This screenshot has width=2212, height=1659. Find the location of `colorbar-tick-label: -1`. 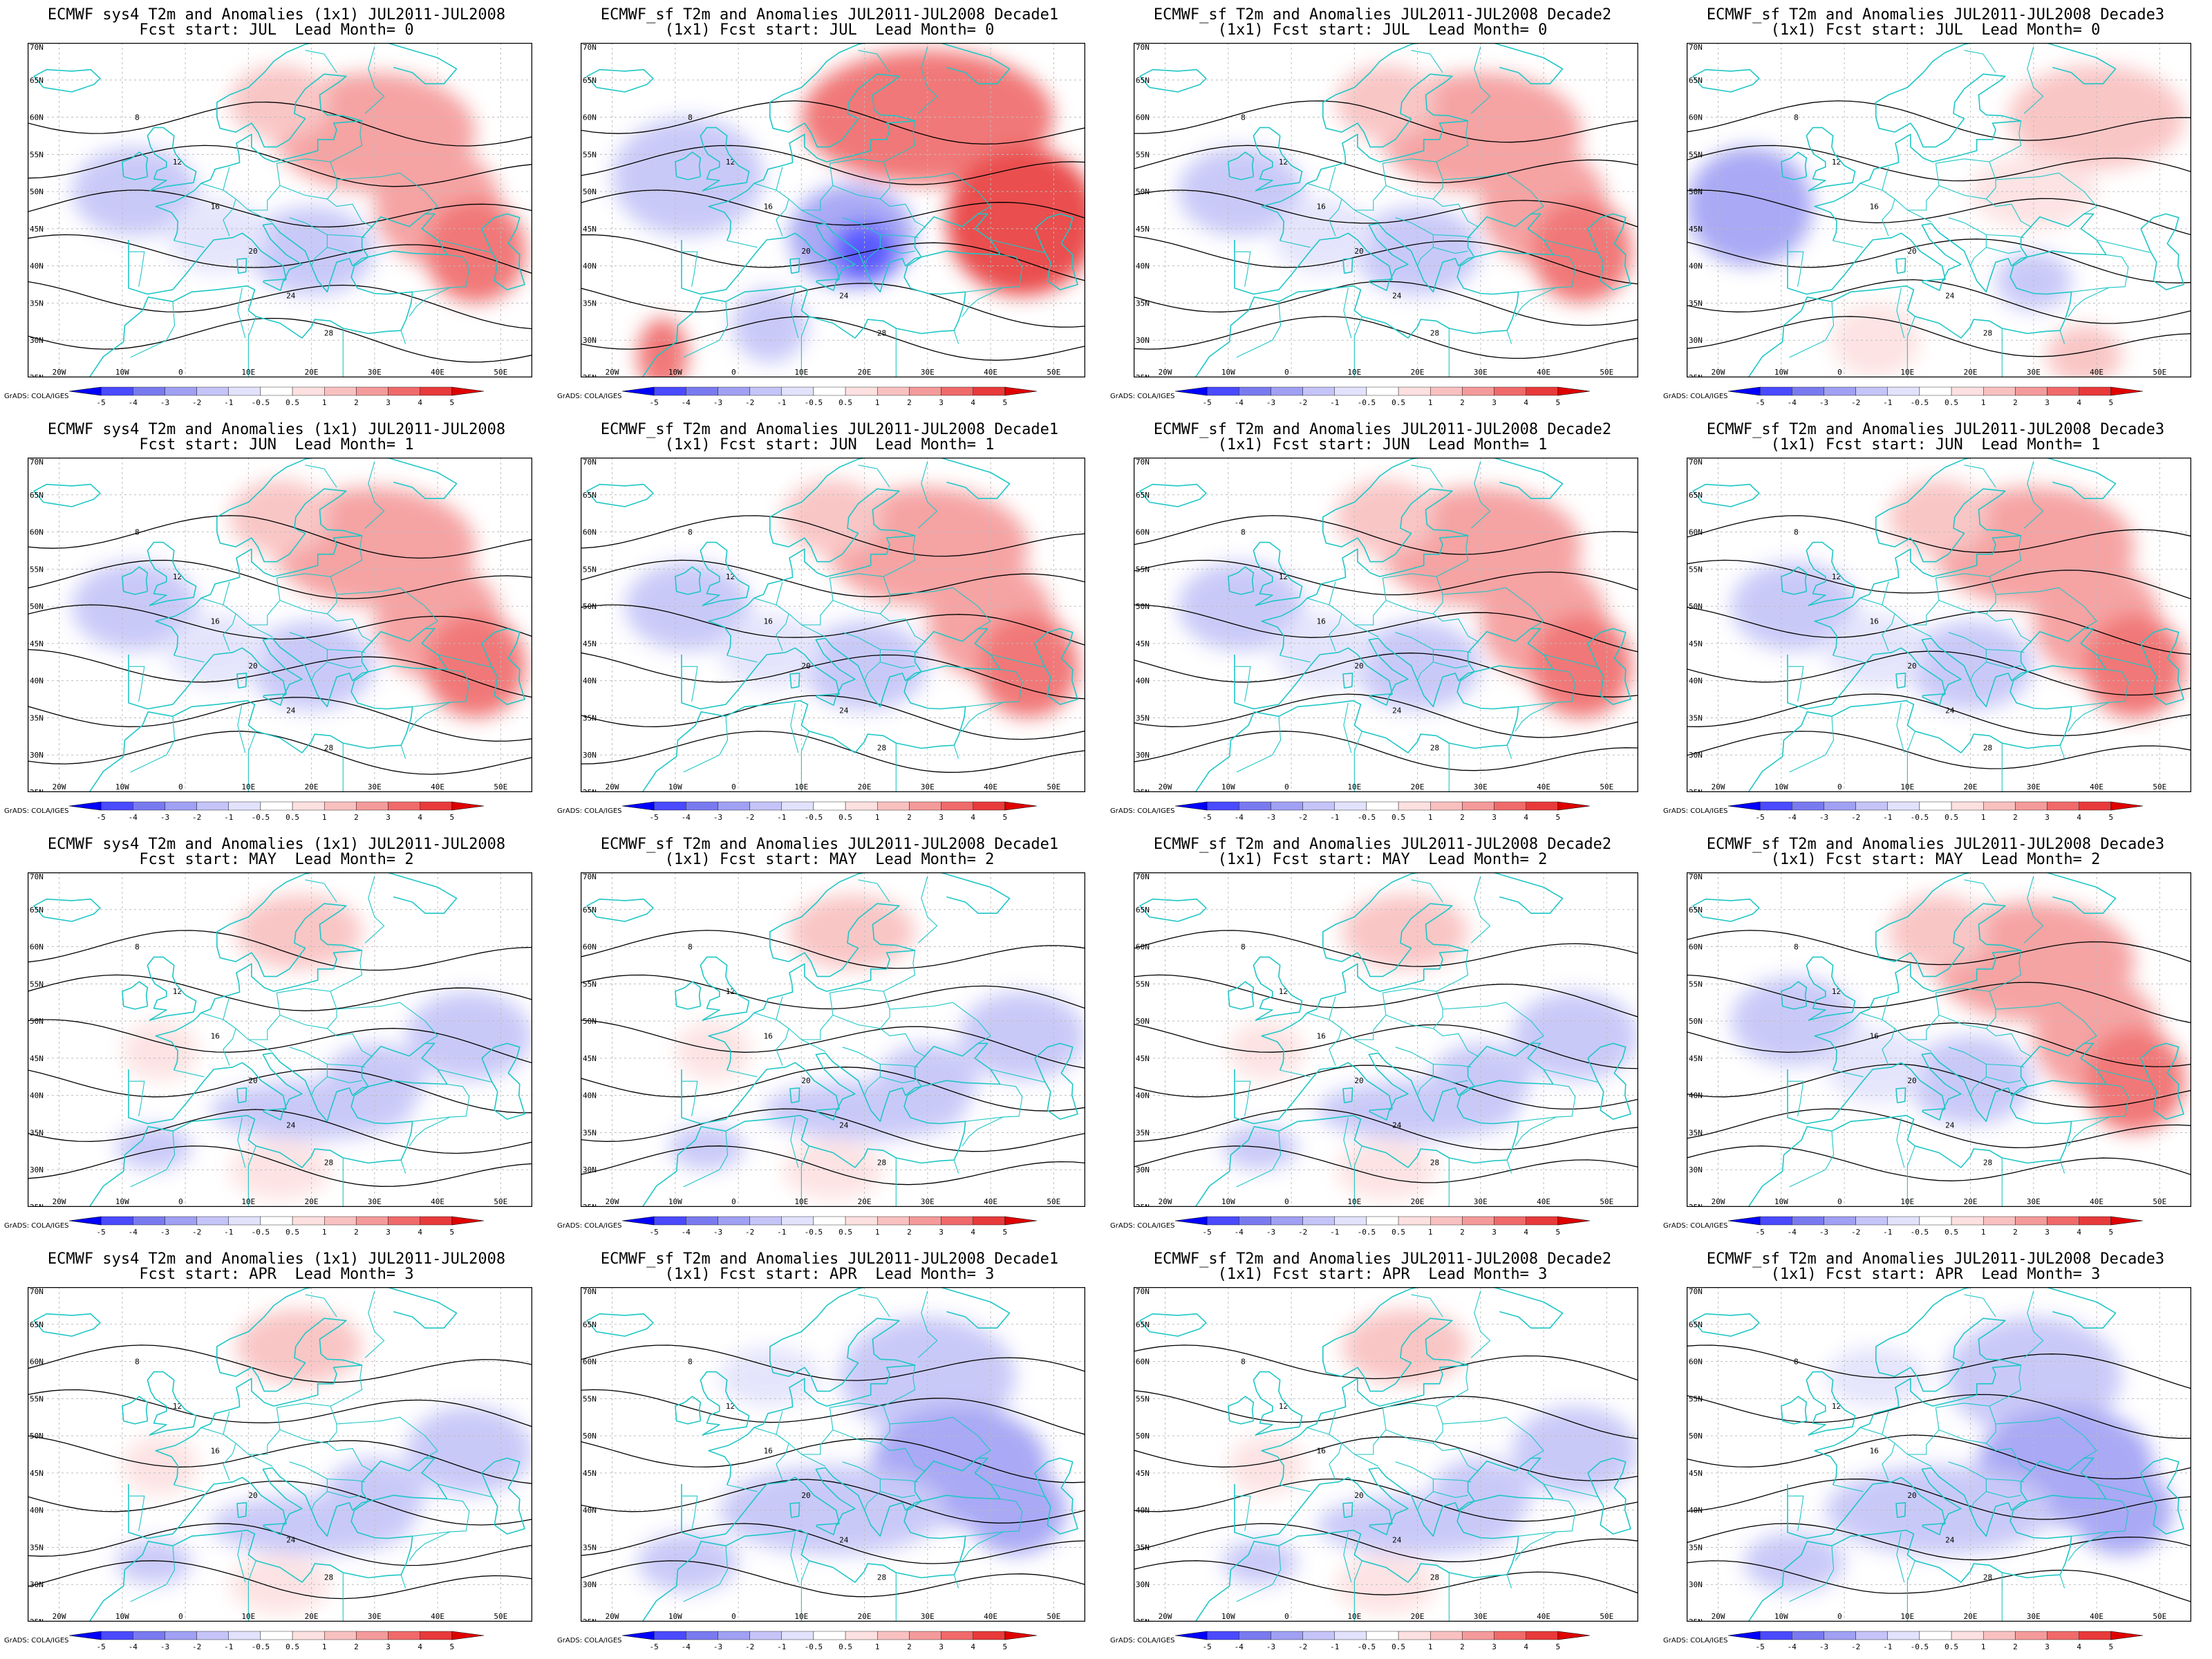

colorbar-tick-label: -1 is located at coordinates (781, 402).